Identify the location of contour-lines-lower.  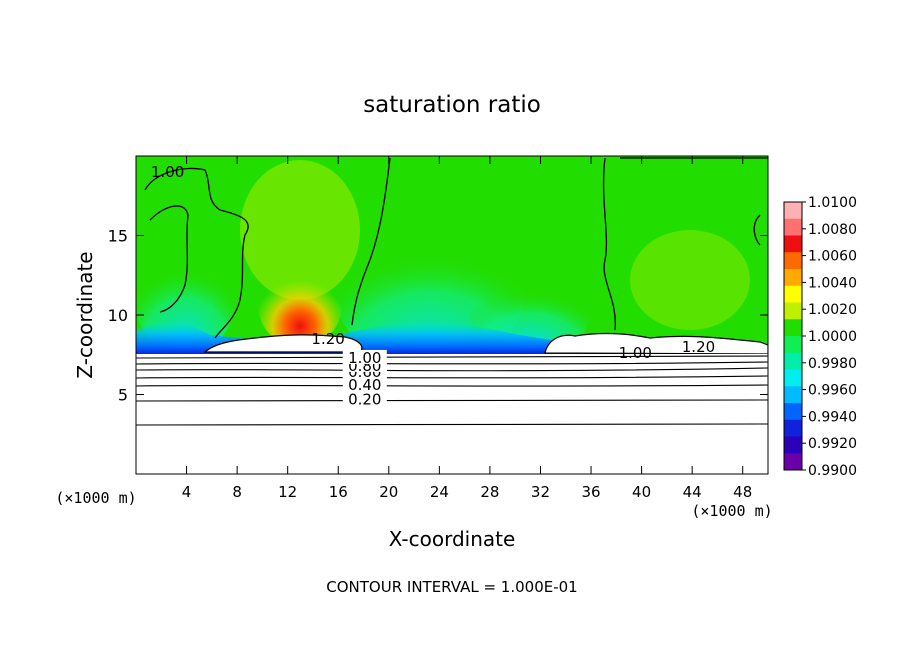
(452, 390).